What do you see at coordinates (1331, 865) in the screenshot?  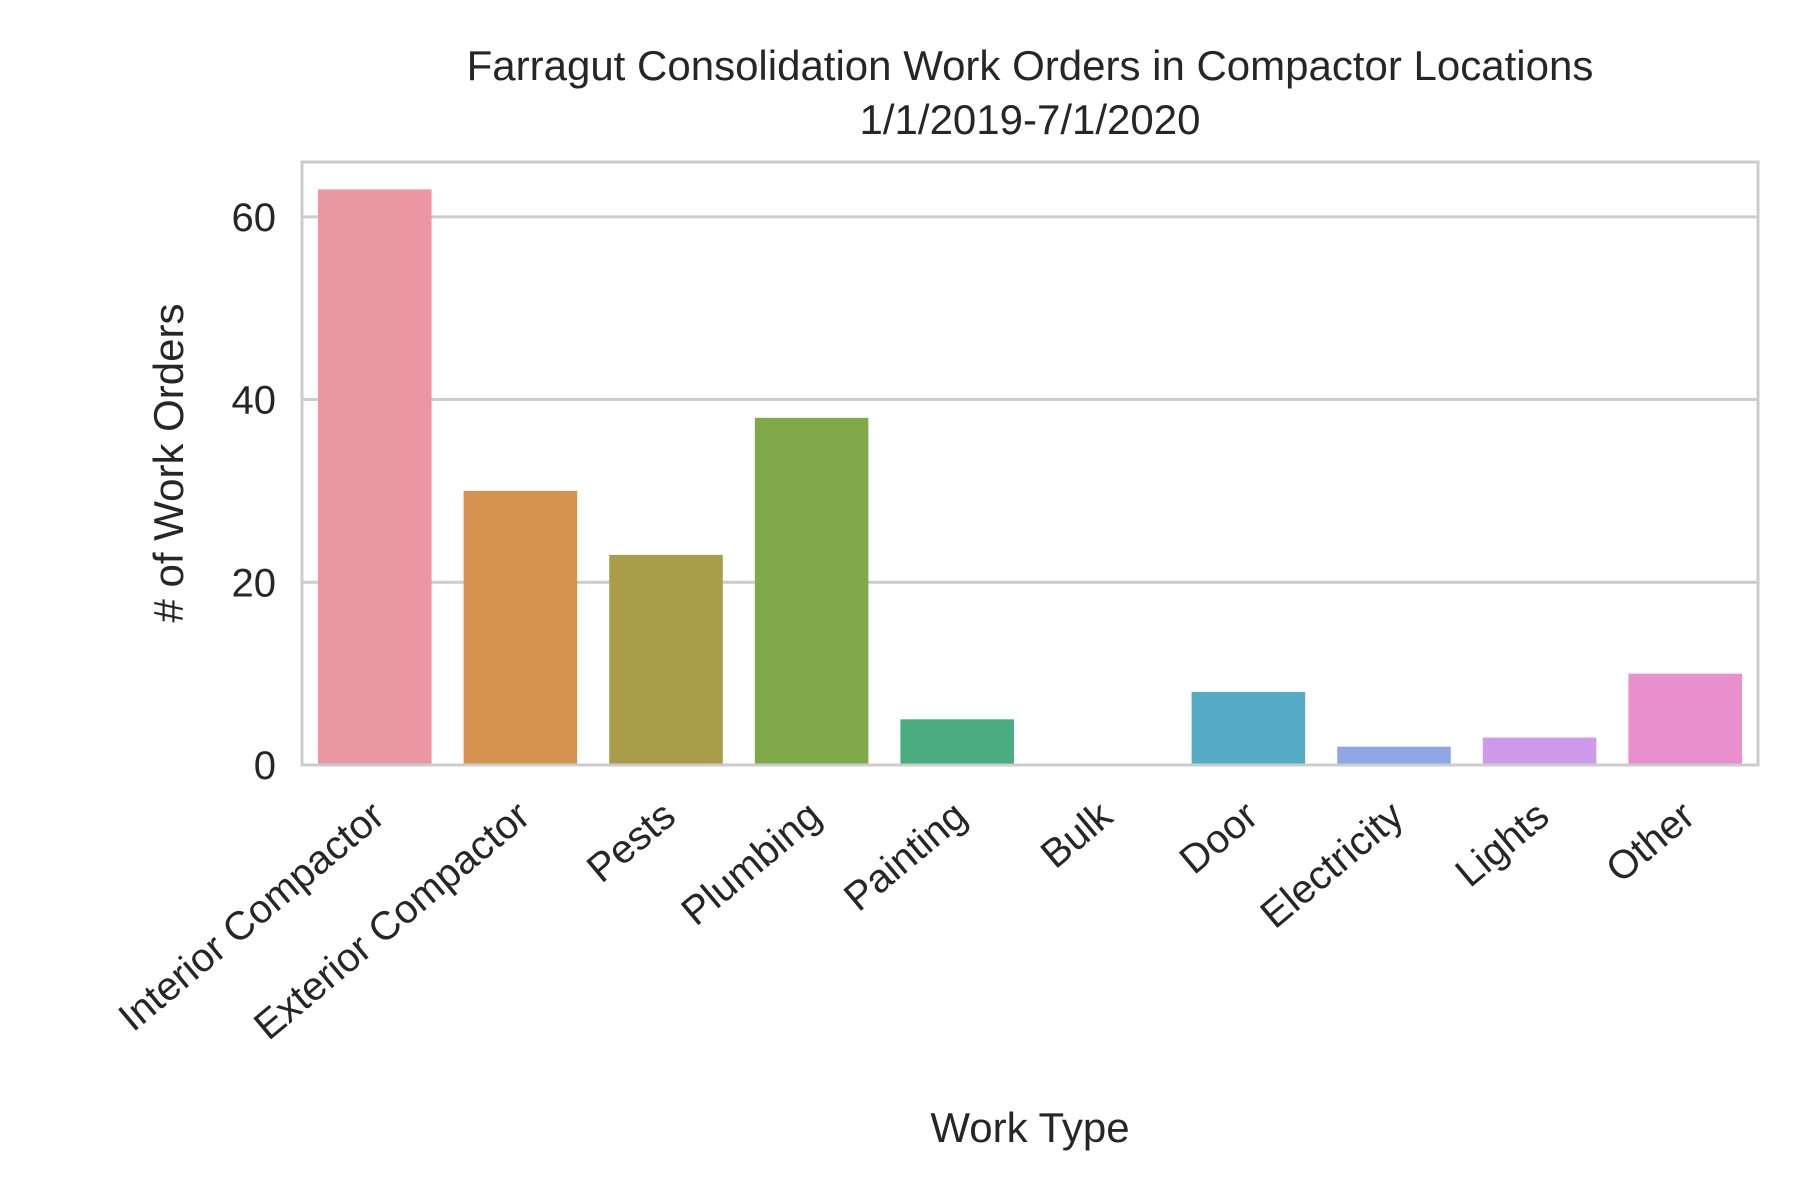 I see `x-tick-label: Electricity` at bounding box center [1331, 865].